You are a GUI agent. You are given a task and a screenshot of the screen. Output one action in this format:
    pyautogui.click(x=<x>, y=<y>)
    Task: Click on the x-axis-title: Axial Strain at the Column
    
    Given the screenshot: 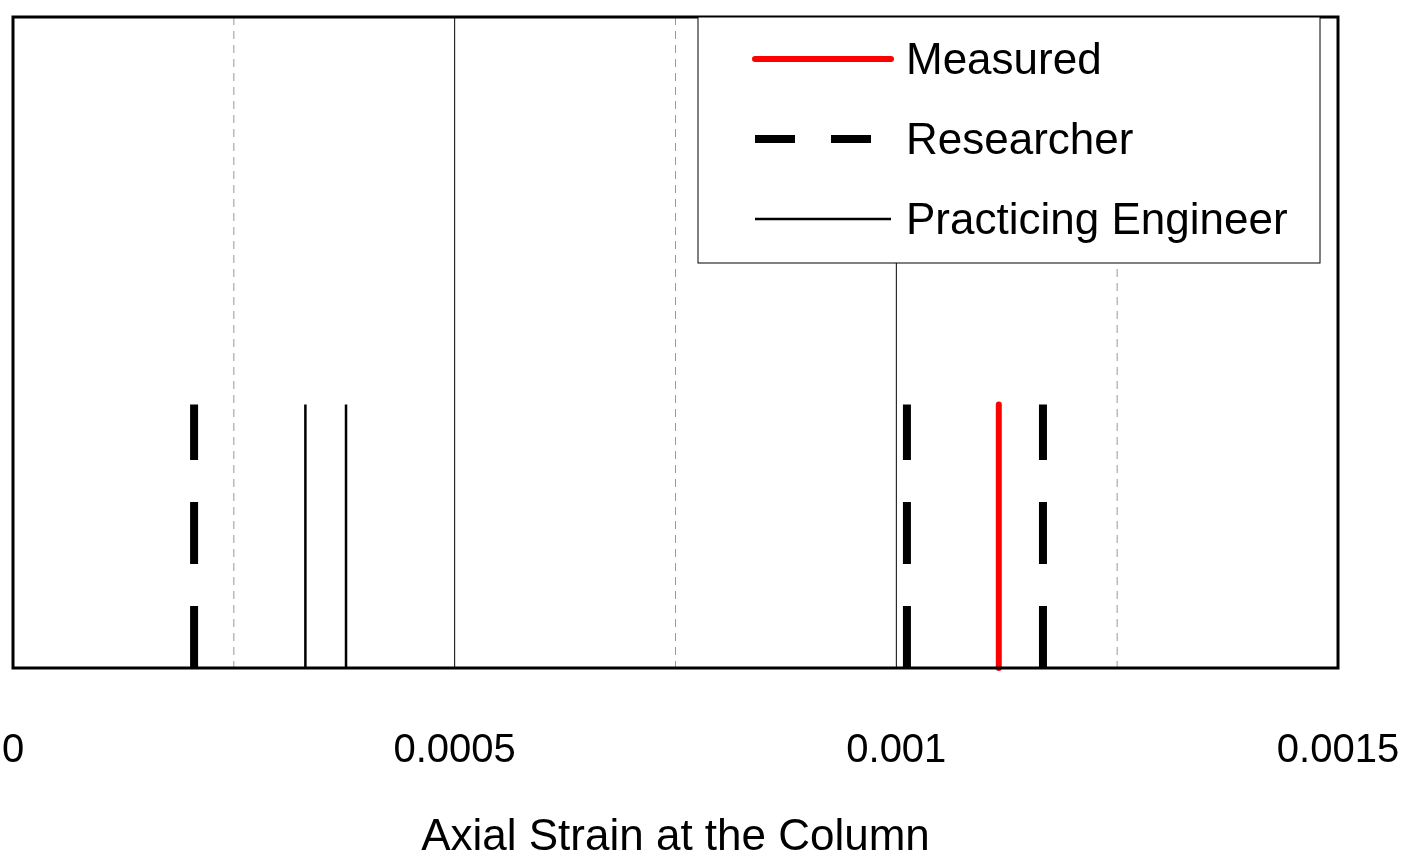 What is the action you would take?
    pyautogui.click(x=675, y=834)
    